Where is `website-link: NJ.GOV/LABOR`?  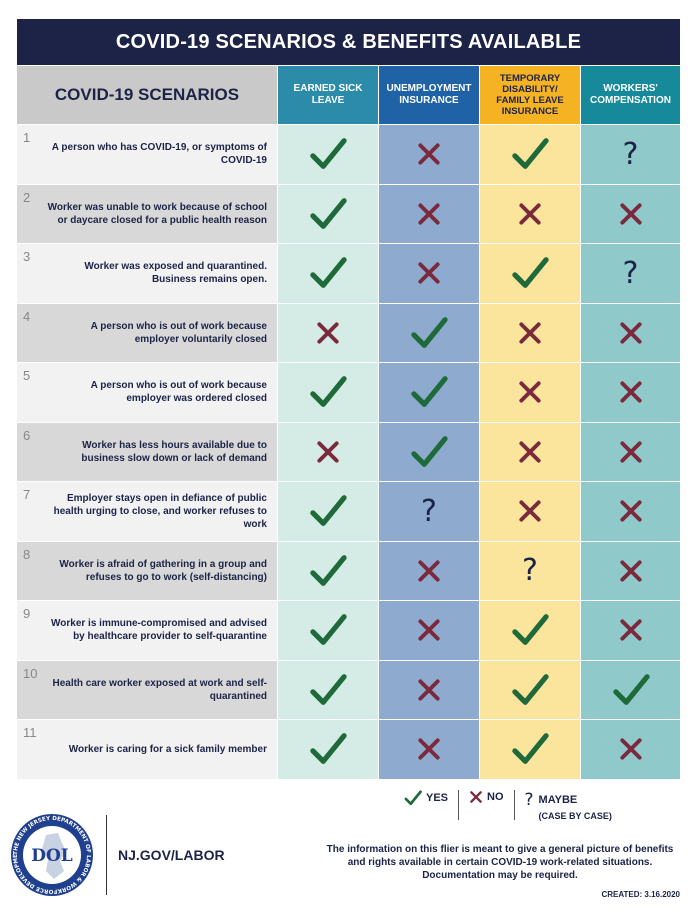 website-link: NJ.GOV/LABOR is located at coordinates (171, 855).